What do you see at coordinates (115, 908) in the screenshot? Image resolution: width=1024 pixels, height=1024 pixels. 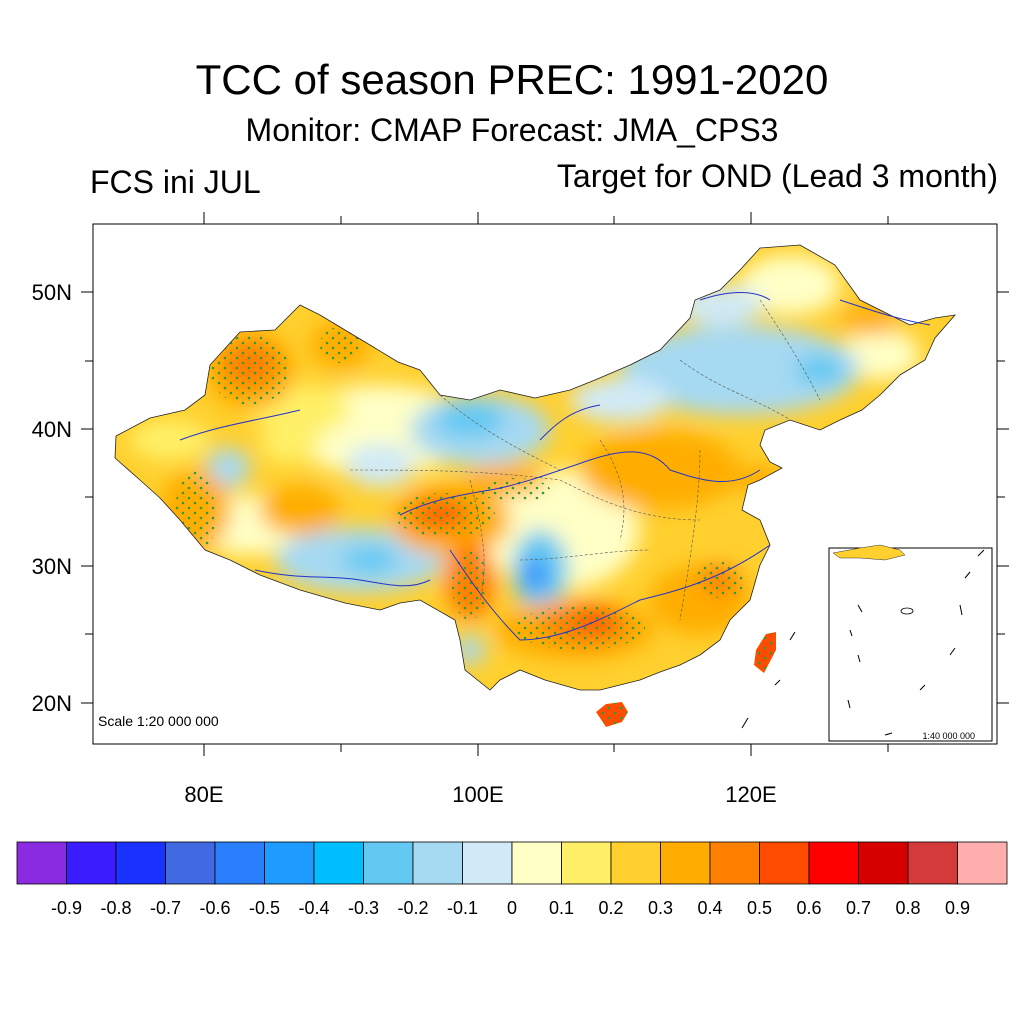 I see `colorbar-tick-label: -0.8` at bounding box center [115, 908].